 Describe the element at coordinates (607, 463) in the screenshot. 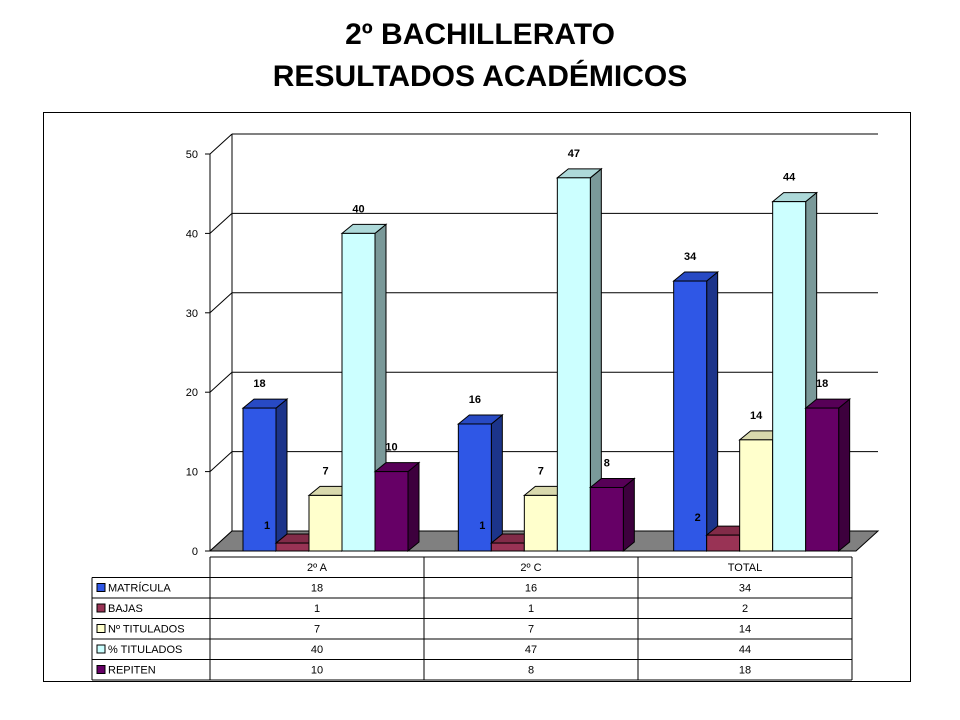

I see `data-label: 8` at that location.